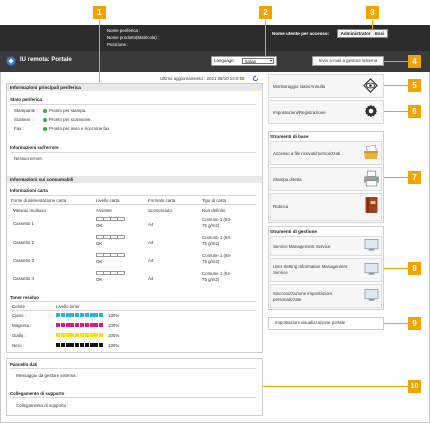 This screenshot has width=430, height=423. Describe the element at coordinates (326, 179) in the screenshot. I see `direct-print-button` at that location.